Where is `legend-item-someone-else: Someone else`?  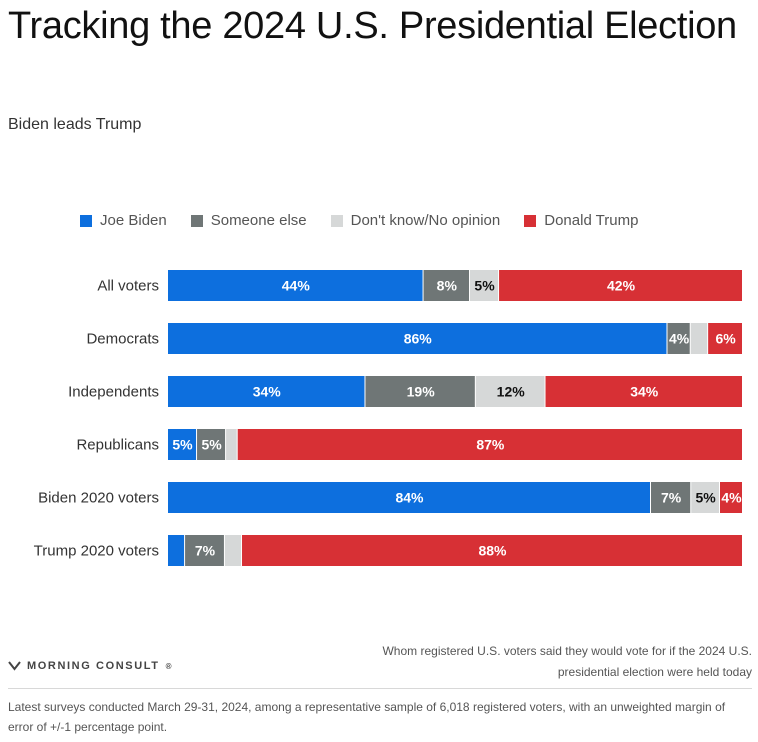 legend-item-someone-else: Someone else is located at coordinates (248, 220).